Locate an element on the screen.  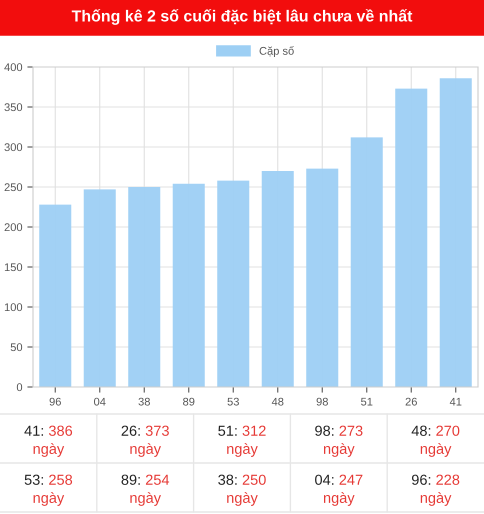
x-tick-label: 98 is located at coordinates (322, 402).